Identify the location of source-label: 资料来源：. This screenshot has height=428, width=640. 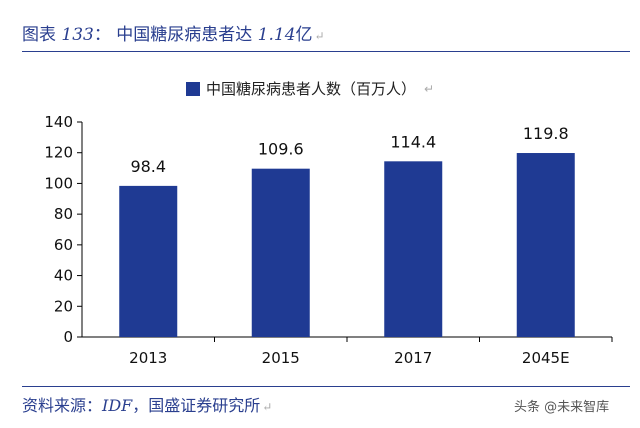
(62, 405).